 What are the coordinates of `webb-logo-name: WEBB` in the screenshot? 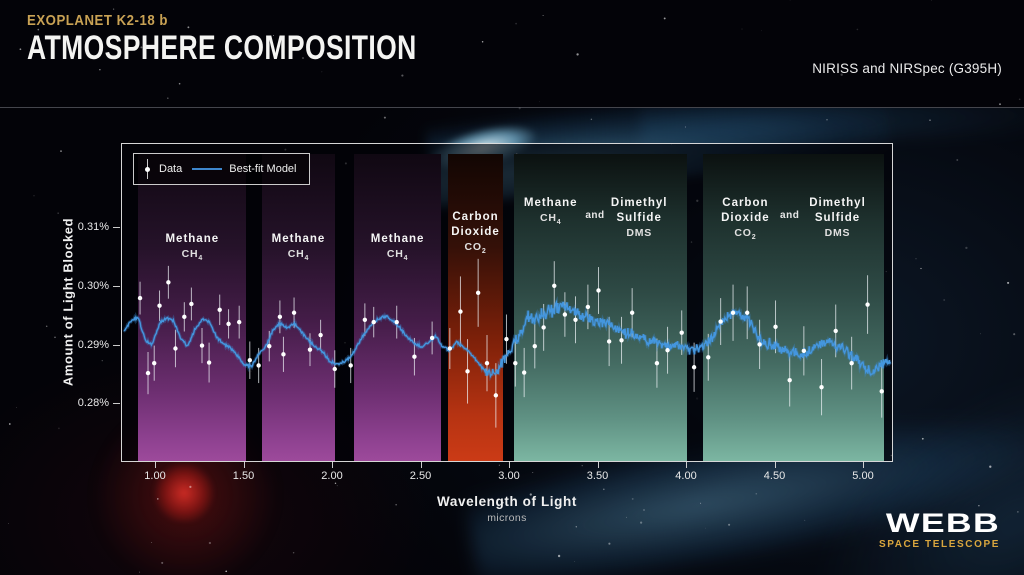 It's located at (942, 523).